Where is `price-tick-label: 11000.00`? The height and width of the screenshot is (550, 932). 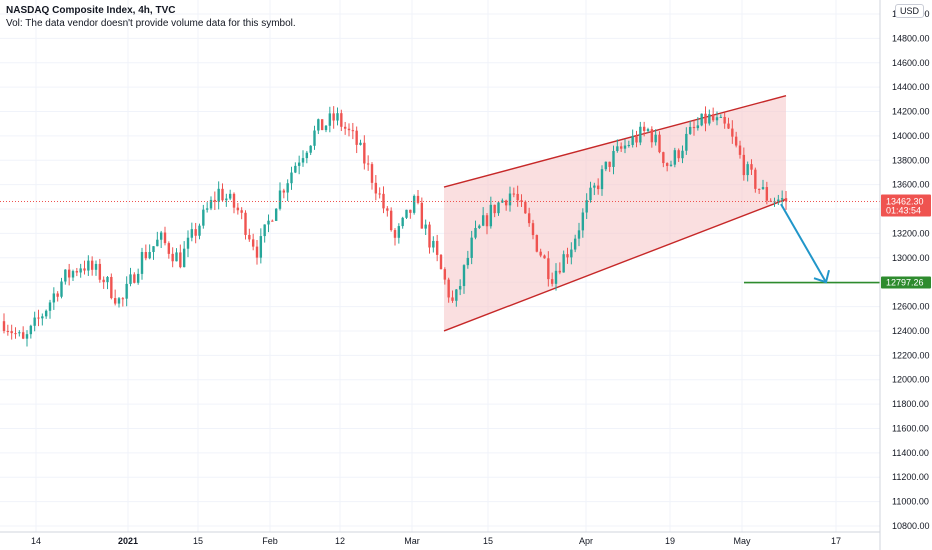 price-tick-label: 11000.00 is located at coordinates (910, 502).